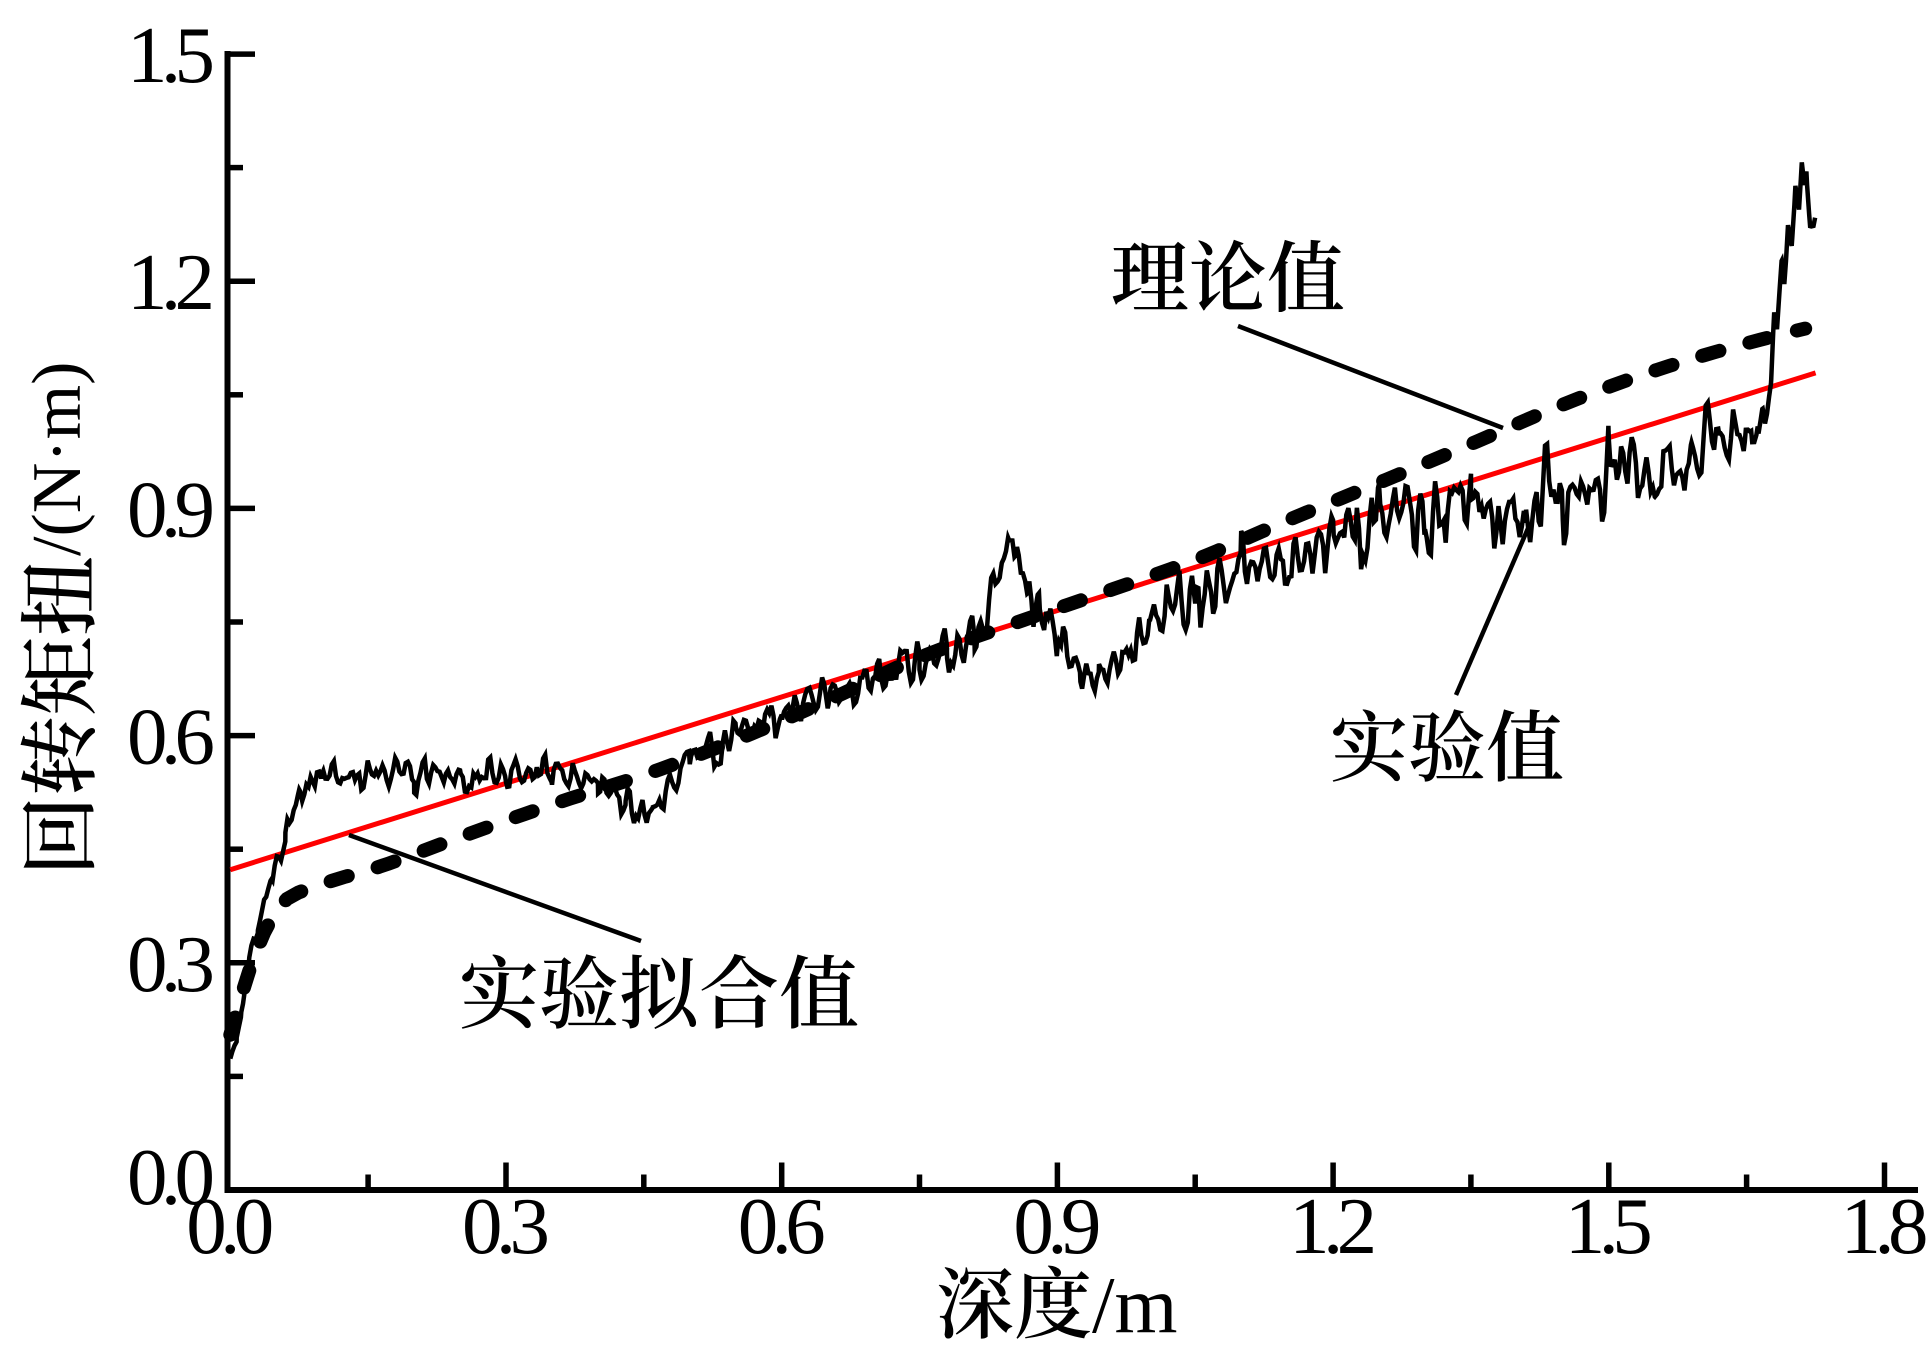  Describe the element at coordinates (57, 459) in the screenshot. I see `svg-text: /(N·m)` at that location.